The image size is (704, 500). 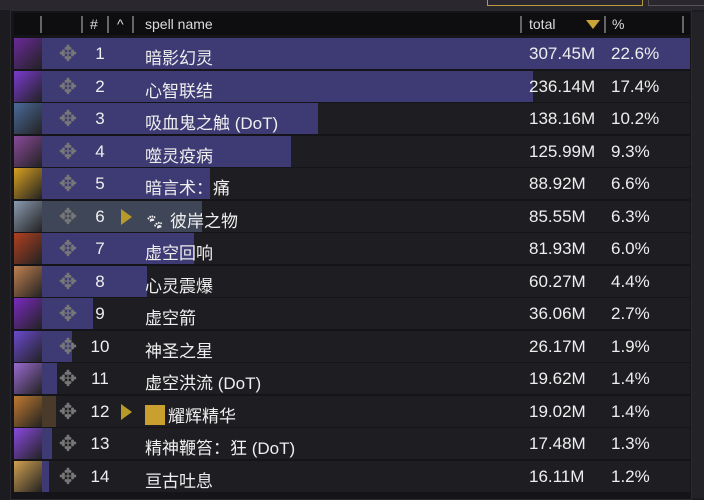 I want to click on spell-name: 虚空洪流 (DoT), so click(x=203, y=381).